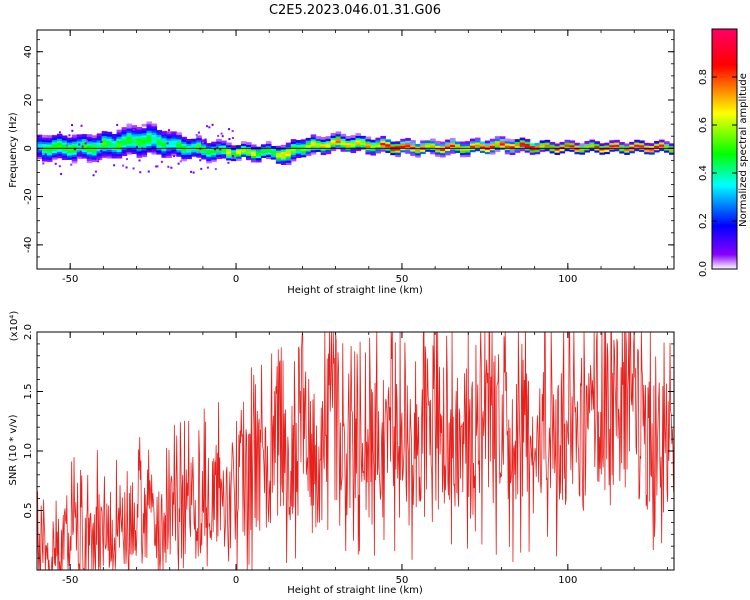  Describe the element at coordinates (355, 10) in the screenshot. I see `figure-title: C2E5.2023.046.01.31.G06` at that location.